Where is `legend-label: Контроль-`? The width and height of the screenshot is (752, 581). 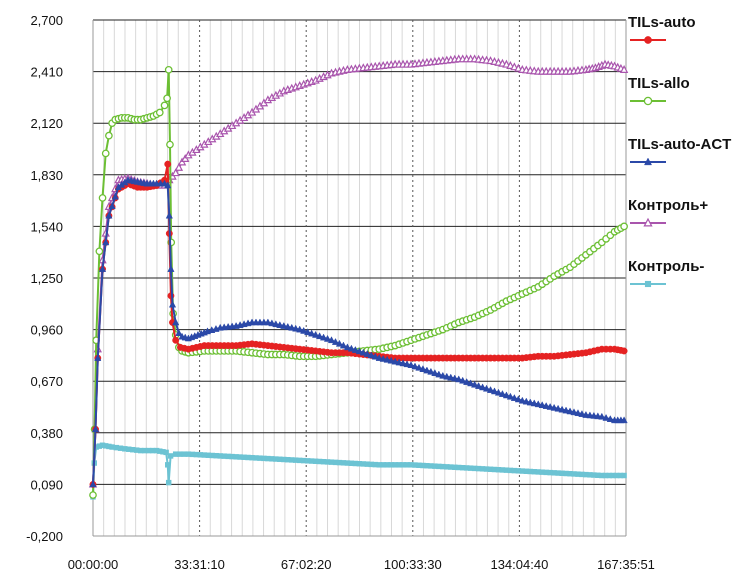
legend-label: Контроль- is located at coordinates (666, 266).